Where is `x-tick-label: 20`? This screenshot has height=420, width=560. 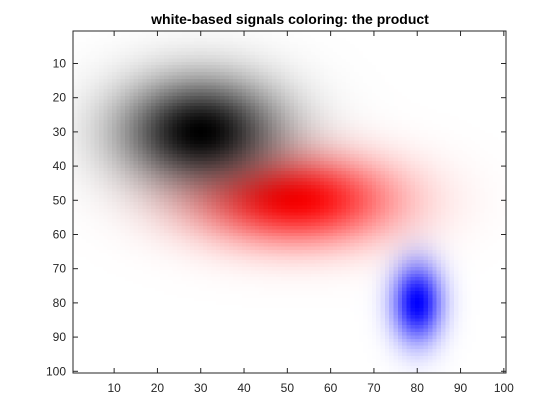 x-tick-label: 20 is located at coordinates (158, 388).